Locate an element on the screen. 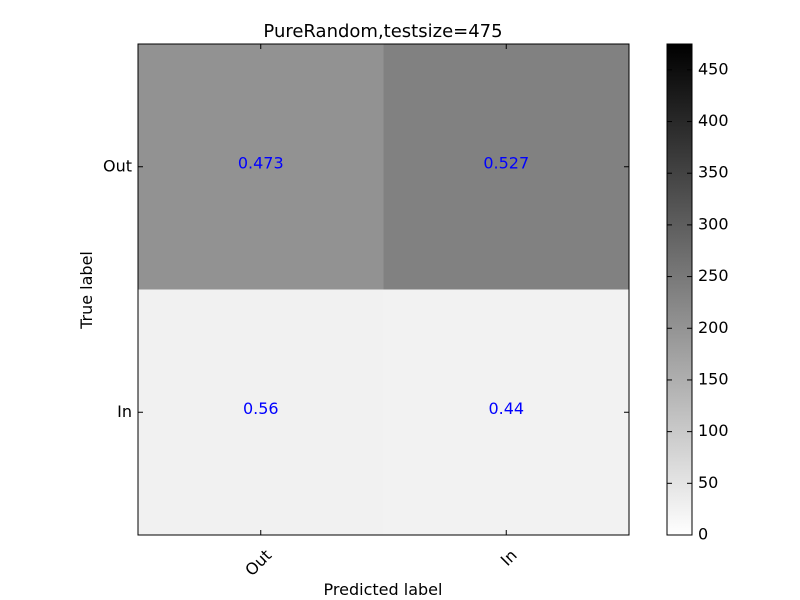  colorbar-tick-label-450: 450 is located at coordinates (713, 68).